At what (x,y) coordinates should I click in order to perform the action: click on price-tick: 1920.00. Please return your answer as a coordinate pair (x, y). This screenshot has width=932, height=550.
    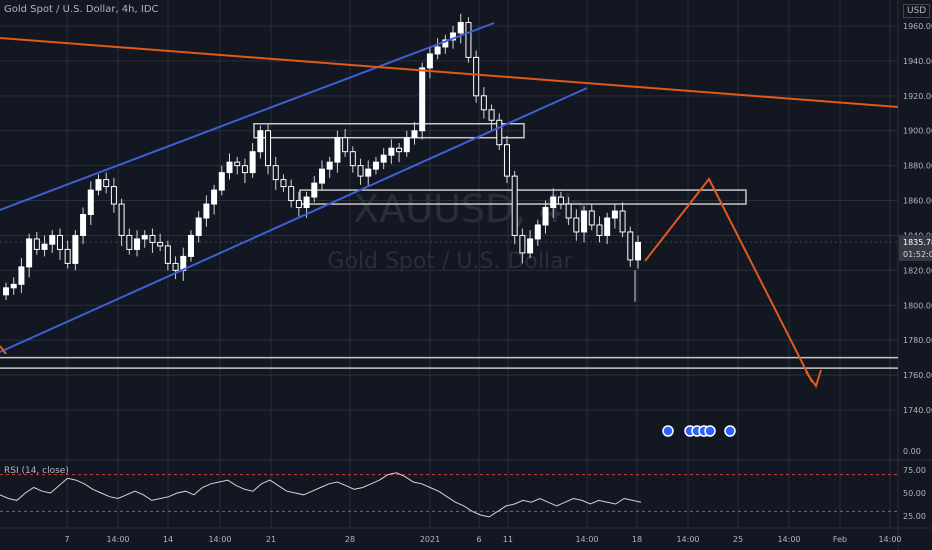
    Looking at the image, I should click on (917, 96).